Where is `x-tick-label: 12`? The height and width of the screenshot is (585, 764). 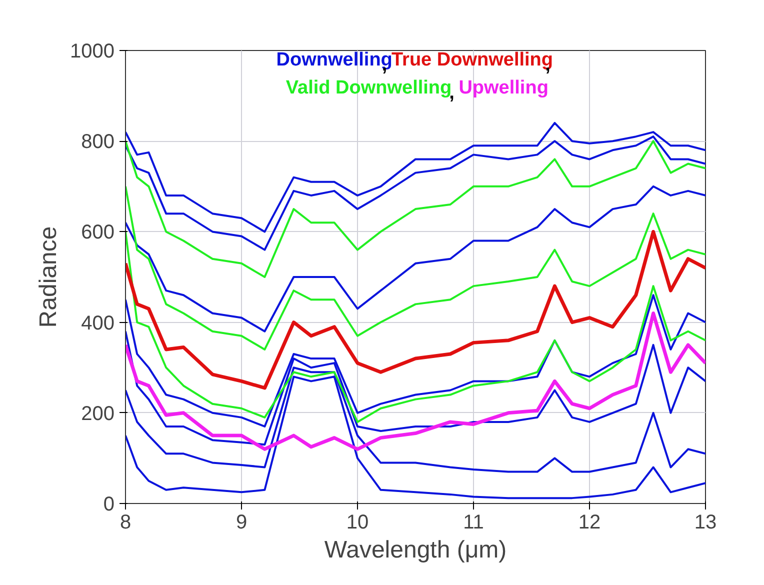 x-tick-label: 12 is located at coordinates (589, 523).